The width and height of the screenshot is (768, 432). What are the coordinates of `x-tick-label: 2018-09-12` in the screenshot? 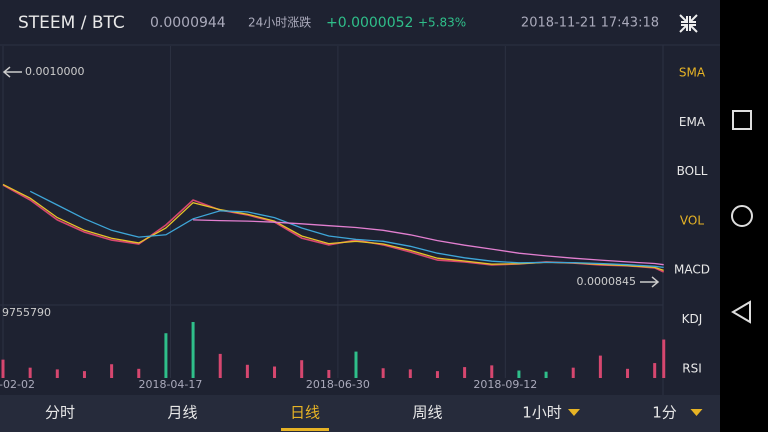 It's located at (505, 384).